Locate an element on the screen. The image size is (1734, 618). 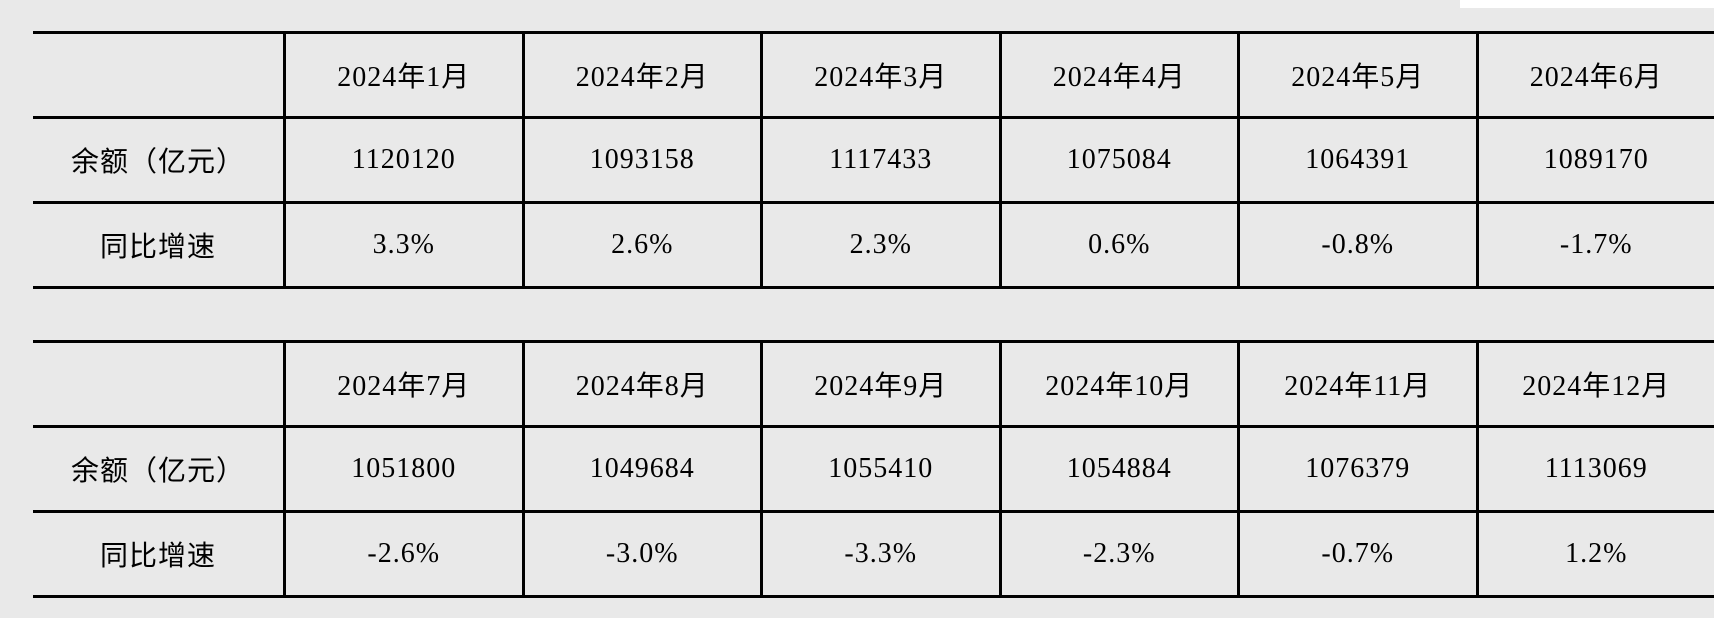
page-edge-right is located at coordinates (1724, 309).